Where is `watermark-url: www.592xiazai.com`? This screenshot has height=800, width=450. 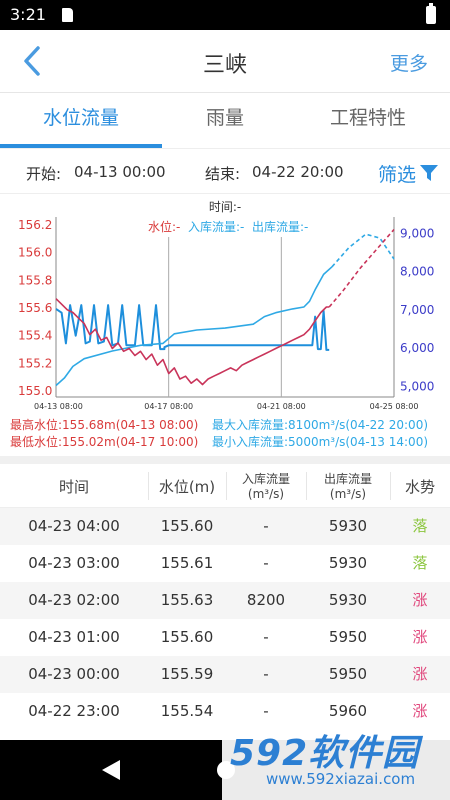 watermark-url: www.592xiazai.com is located at coordinates (341, 779).